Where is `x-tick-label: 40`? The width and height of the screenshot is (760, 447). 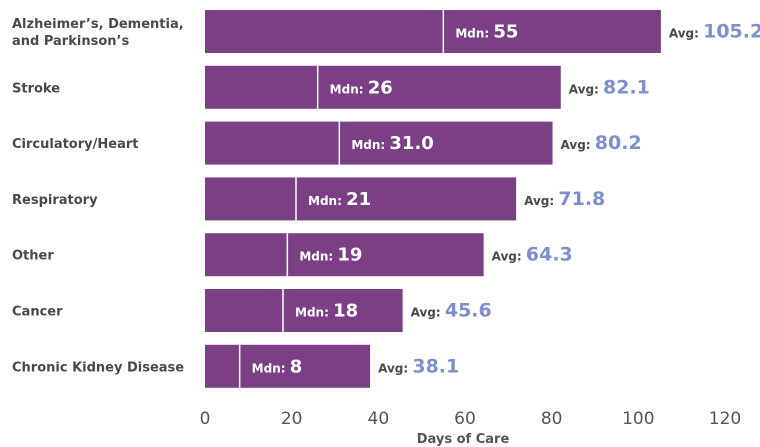 x-tick-label: 40 is located at coordinates (379, 419).